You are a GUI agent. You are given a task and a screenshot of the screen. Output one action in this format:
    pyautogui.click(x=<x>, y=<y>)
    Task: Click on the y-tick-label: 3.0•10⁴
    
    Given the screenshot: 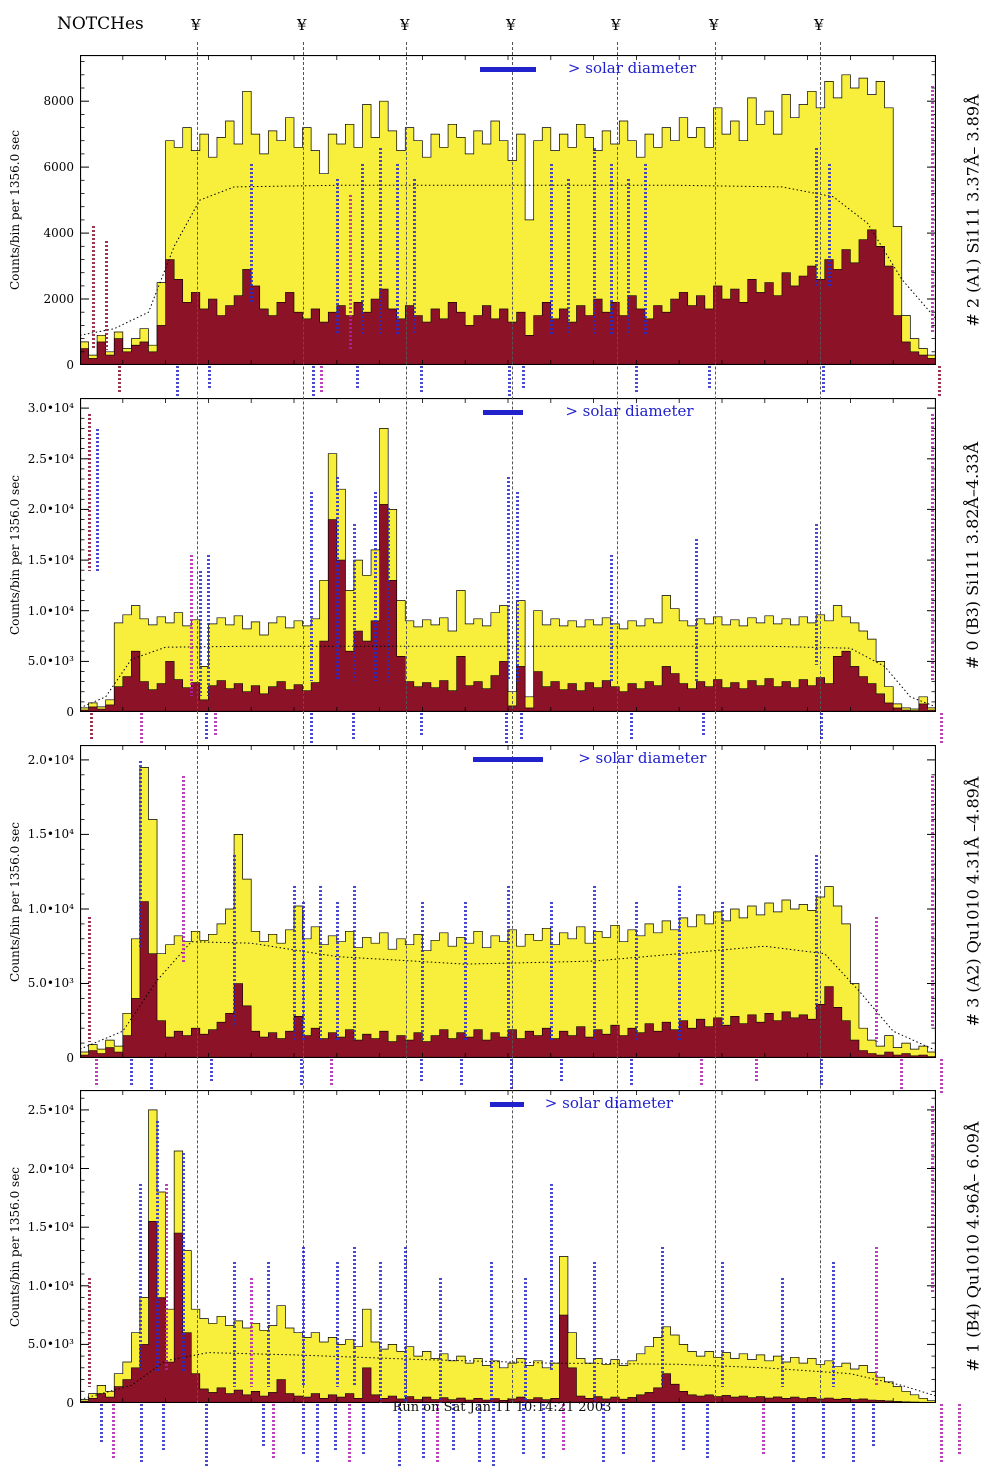 What is the action you would take?
    pyautogui.click(x=50, y=408)
    